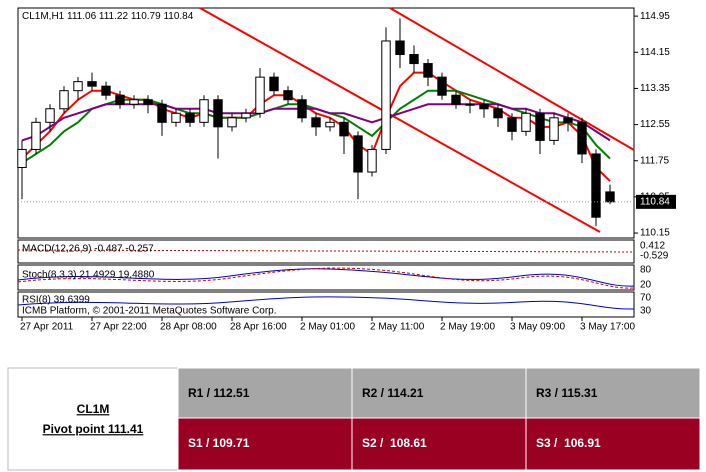 The width and height of the screenshot is (706, 472). What do you see at coordinates (188, 327) in the screenshot?
I see `x-tick-label: 28 Apr 08:00` at bounding box center [188, 327].